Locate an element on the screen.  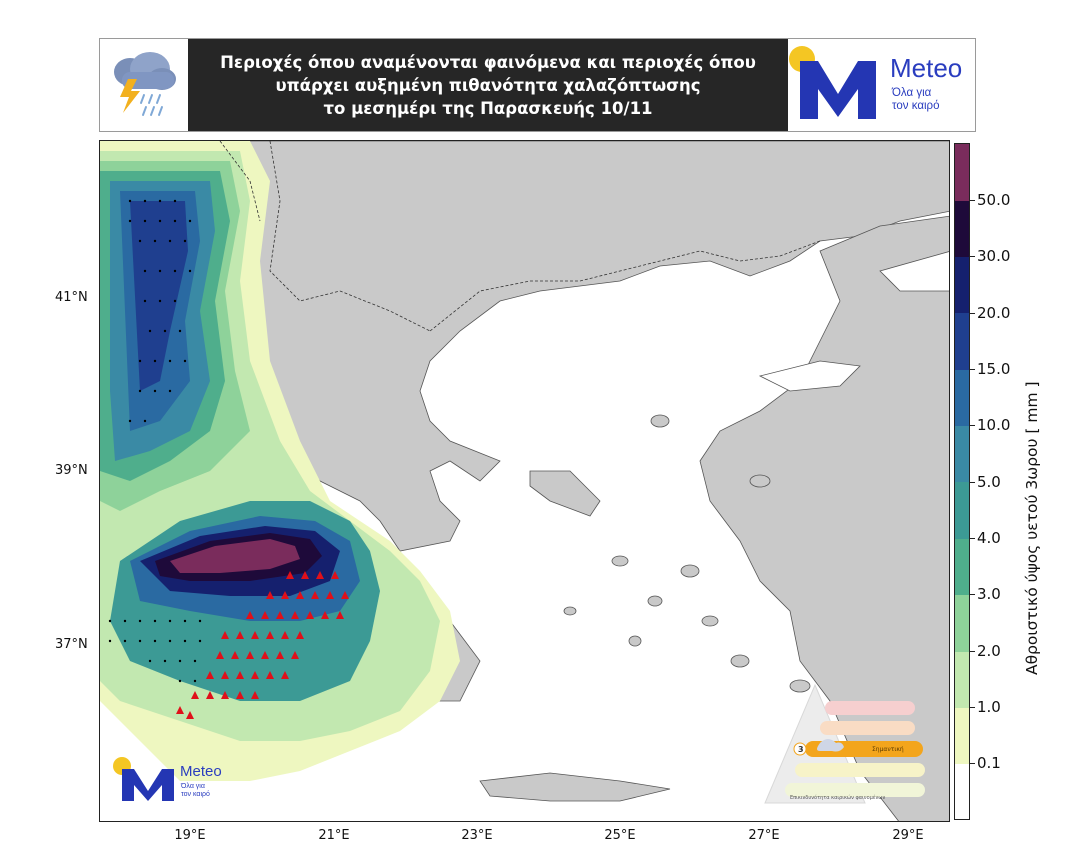
colorbar-label-0.1: 0.1 is located at coordinates (989, 763).